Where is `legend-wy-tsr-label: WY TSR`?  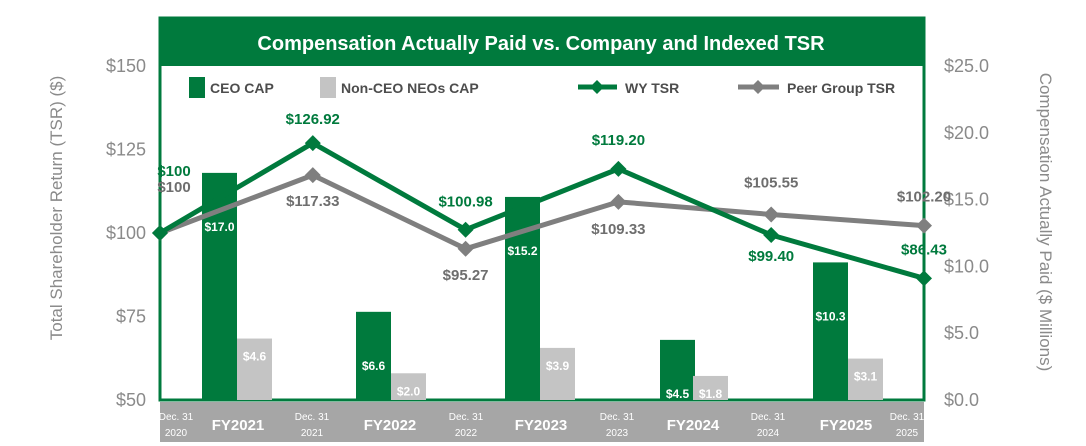 legend-wy-tsr-label: WY TSR is located at coordinates (652, 88).